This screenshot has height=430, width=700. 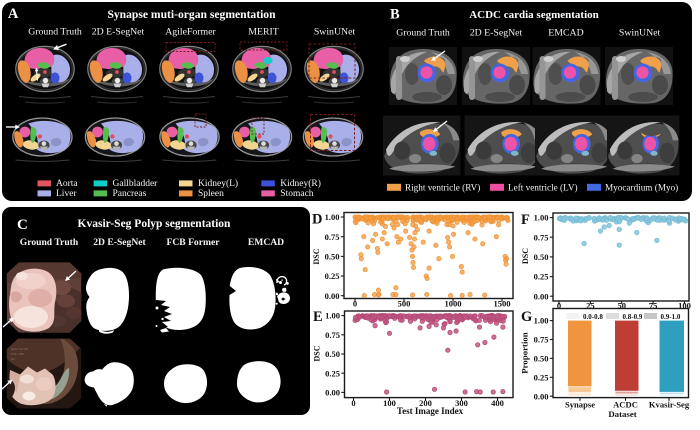 What do you see at coordinates (442, 188) in the screenshot?
I see `svg-text: Right ventricle (RV)` at bounding box center [442, 188].